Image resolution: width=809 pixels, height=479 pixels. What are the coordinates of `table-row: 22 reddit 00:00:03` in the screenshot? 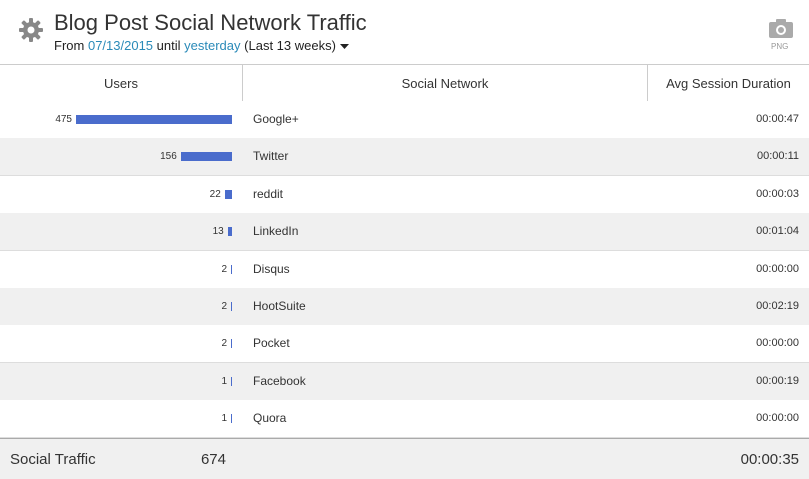 It's located at (404, 194).